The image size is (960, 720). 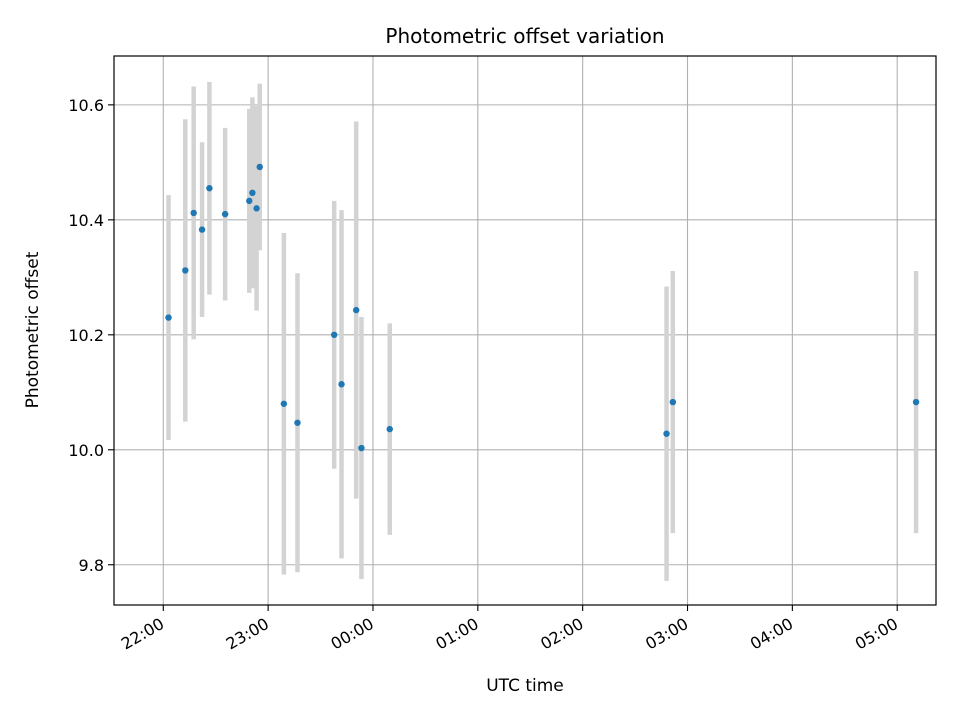 I want to click on y-tick-label: 10.6, so click(x=86, y=105).